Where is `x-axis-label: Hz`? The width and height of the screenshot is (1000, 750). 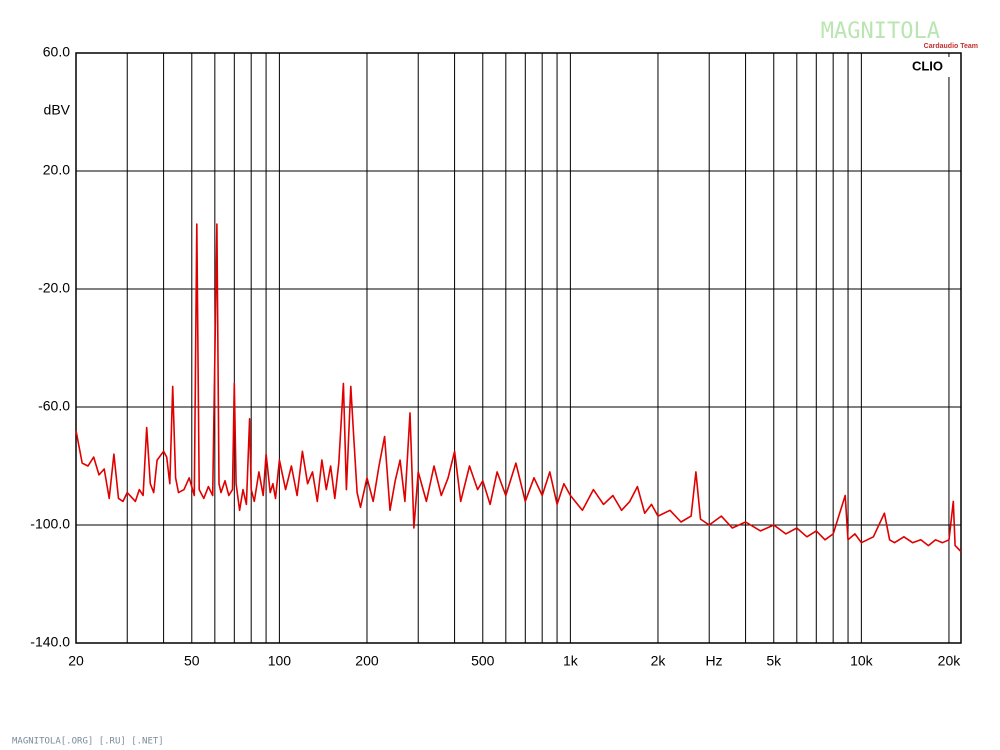
x-axis-label: Hz is located at coordinates (713, 661).